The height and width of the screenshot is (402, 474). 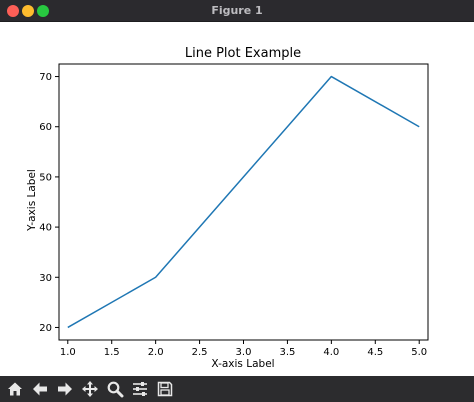 I want to click on title-bar: Figure 1, so click(x=237, y=11).